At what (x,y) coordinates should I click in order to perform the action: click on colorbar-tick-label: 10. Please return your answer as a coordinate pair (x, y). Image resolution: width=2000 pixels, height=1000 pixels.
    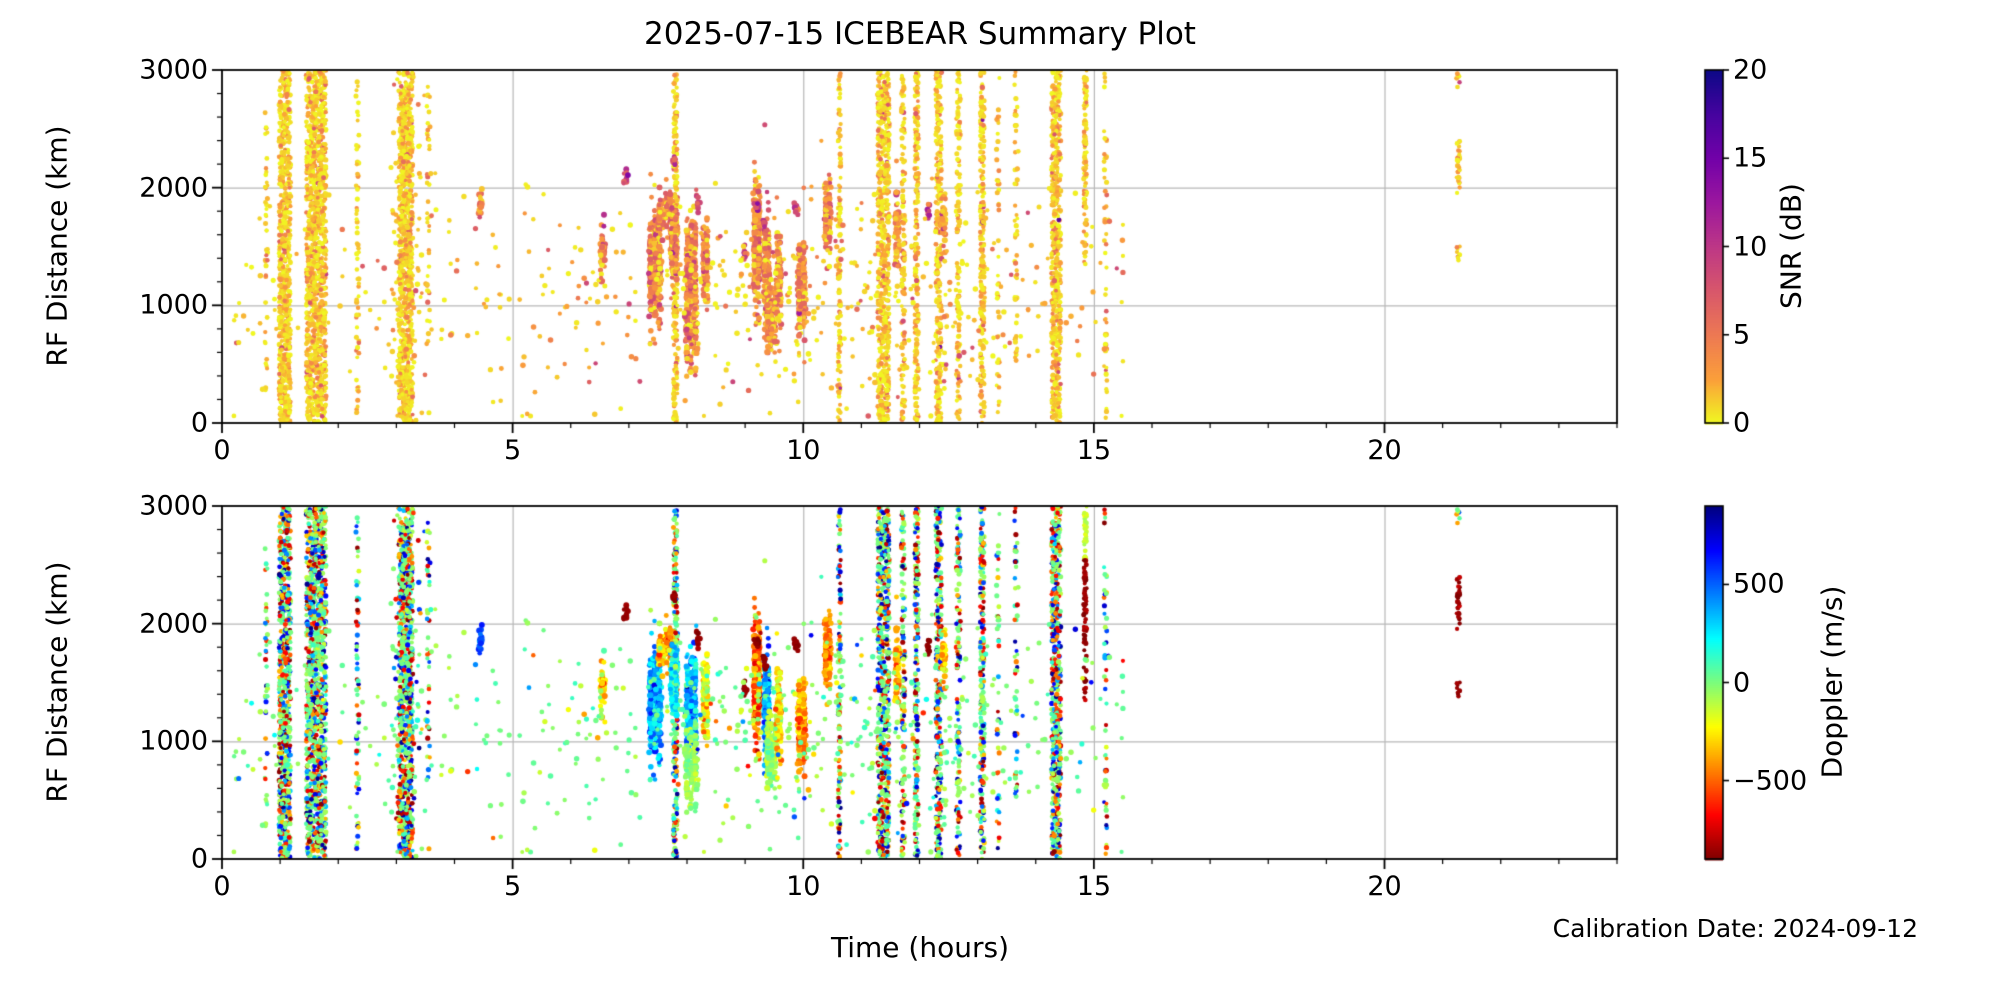
    Looking at the image, I should click on (1750, 246).